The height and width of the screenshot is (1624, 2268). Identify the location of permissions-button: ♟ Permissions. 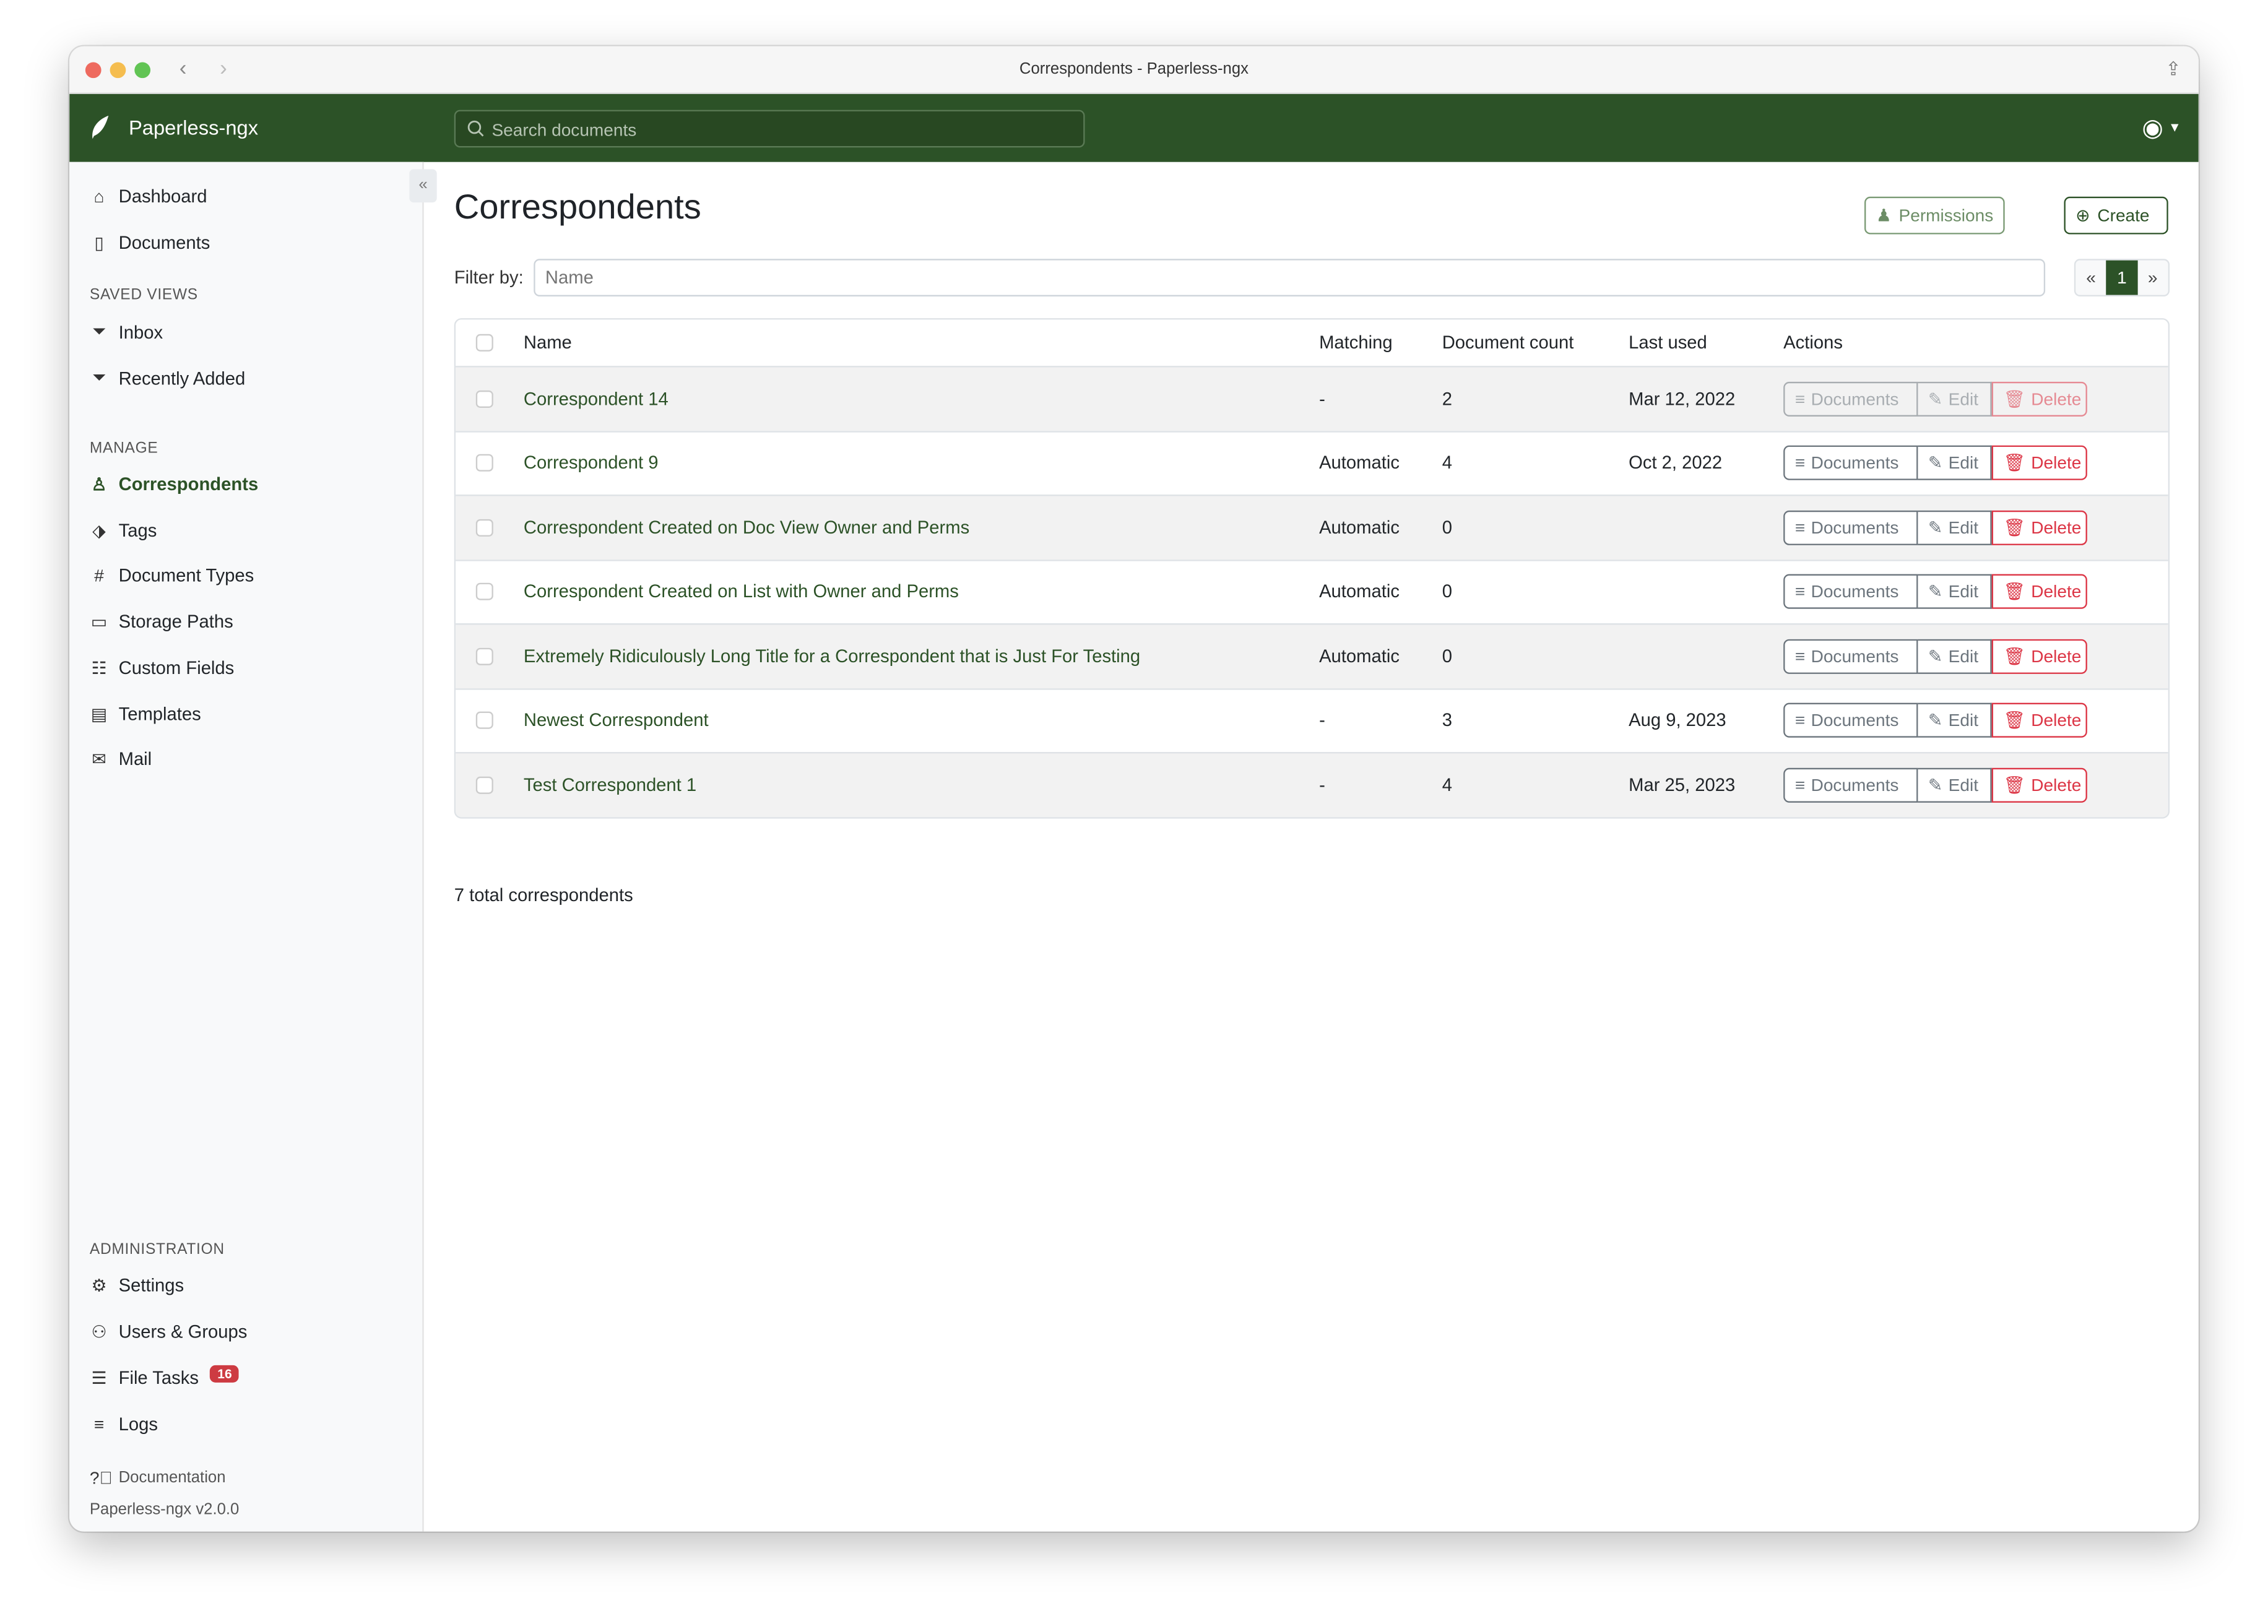
(1934, 215).